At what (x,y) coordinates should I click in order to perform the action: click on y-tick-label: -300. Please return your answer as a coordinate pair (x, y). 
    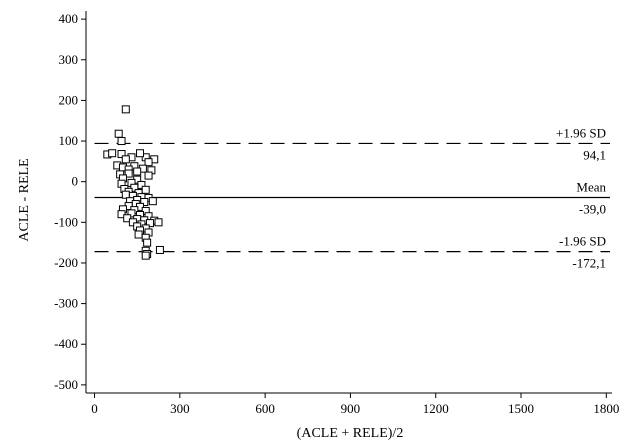
    Looking at the image, I should click on (66, 303).